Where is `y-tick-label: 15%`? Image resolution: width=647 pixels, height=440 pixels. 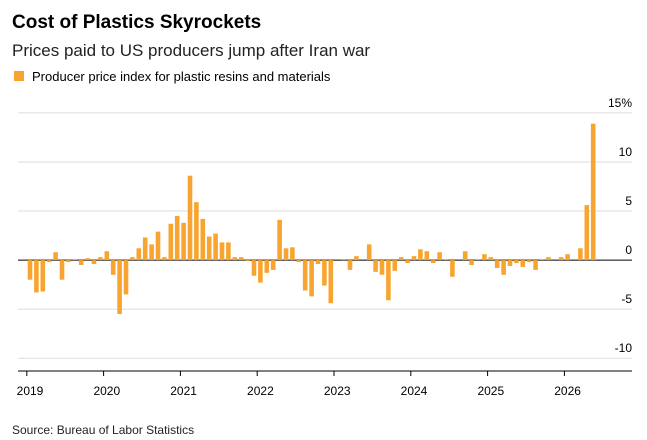
y-tick-label: 15% is located at coordinates (620, 103).